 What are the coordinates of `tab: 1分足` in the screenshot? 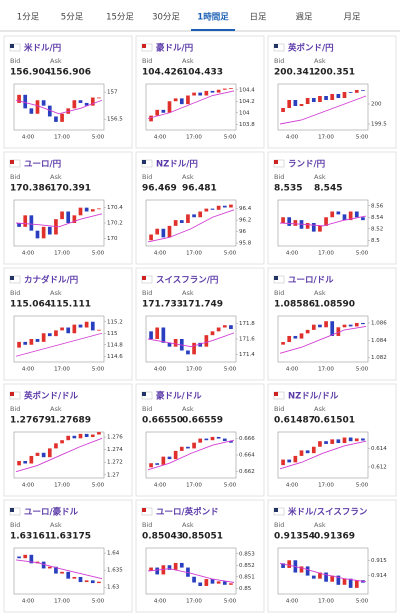 It's located at (28, 18).